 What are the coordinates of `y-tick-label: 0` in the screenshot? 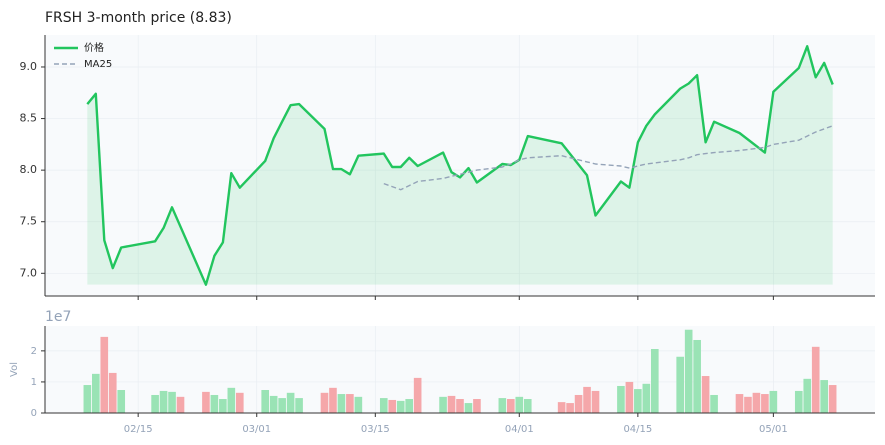 It's located at (34, 413).